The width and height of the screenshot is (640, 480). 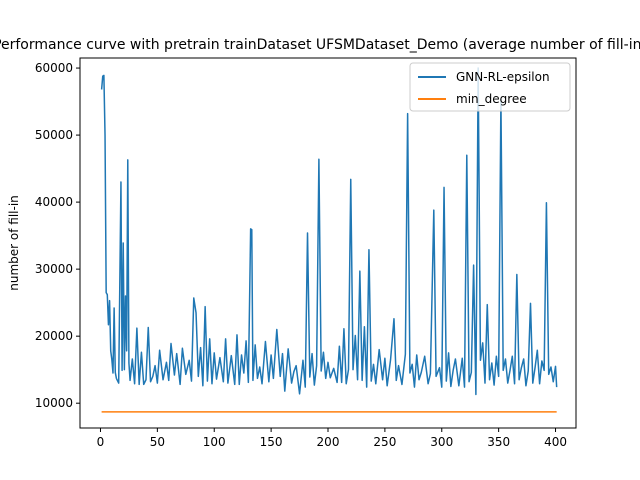 I want to click on x-tick-label: 150, so click(x=271, y=442).